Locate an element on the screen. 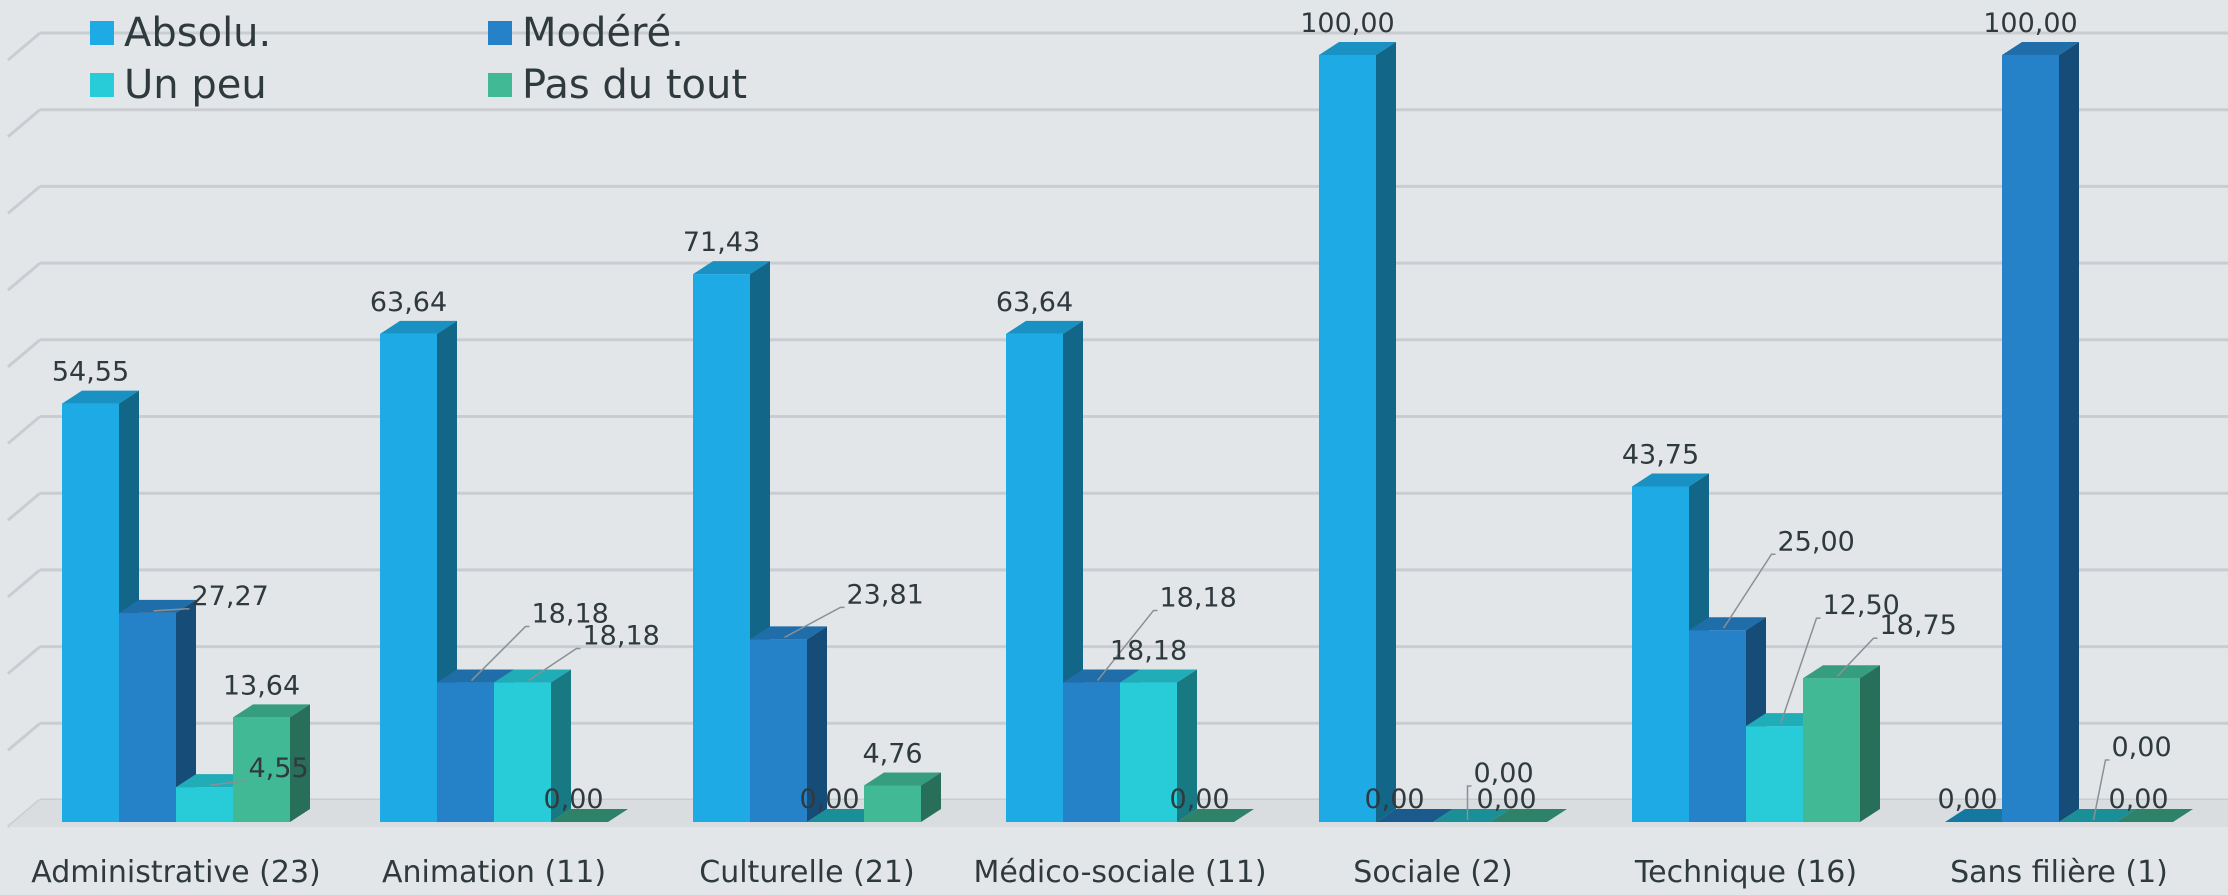  data-label-3-1: 18,18 is located at coordinates (1198, 598).